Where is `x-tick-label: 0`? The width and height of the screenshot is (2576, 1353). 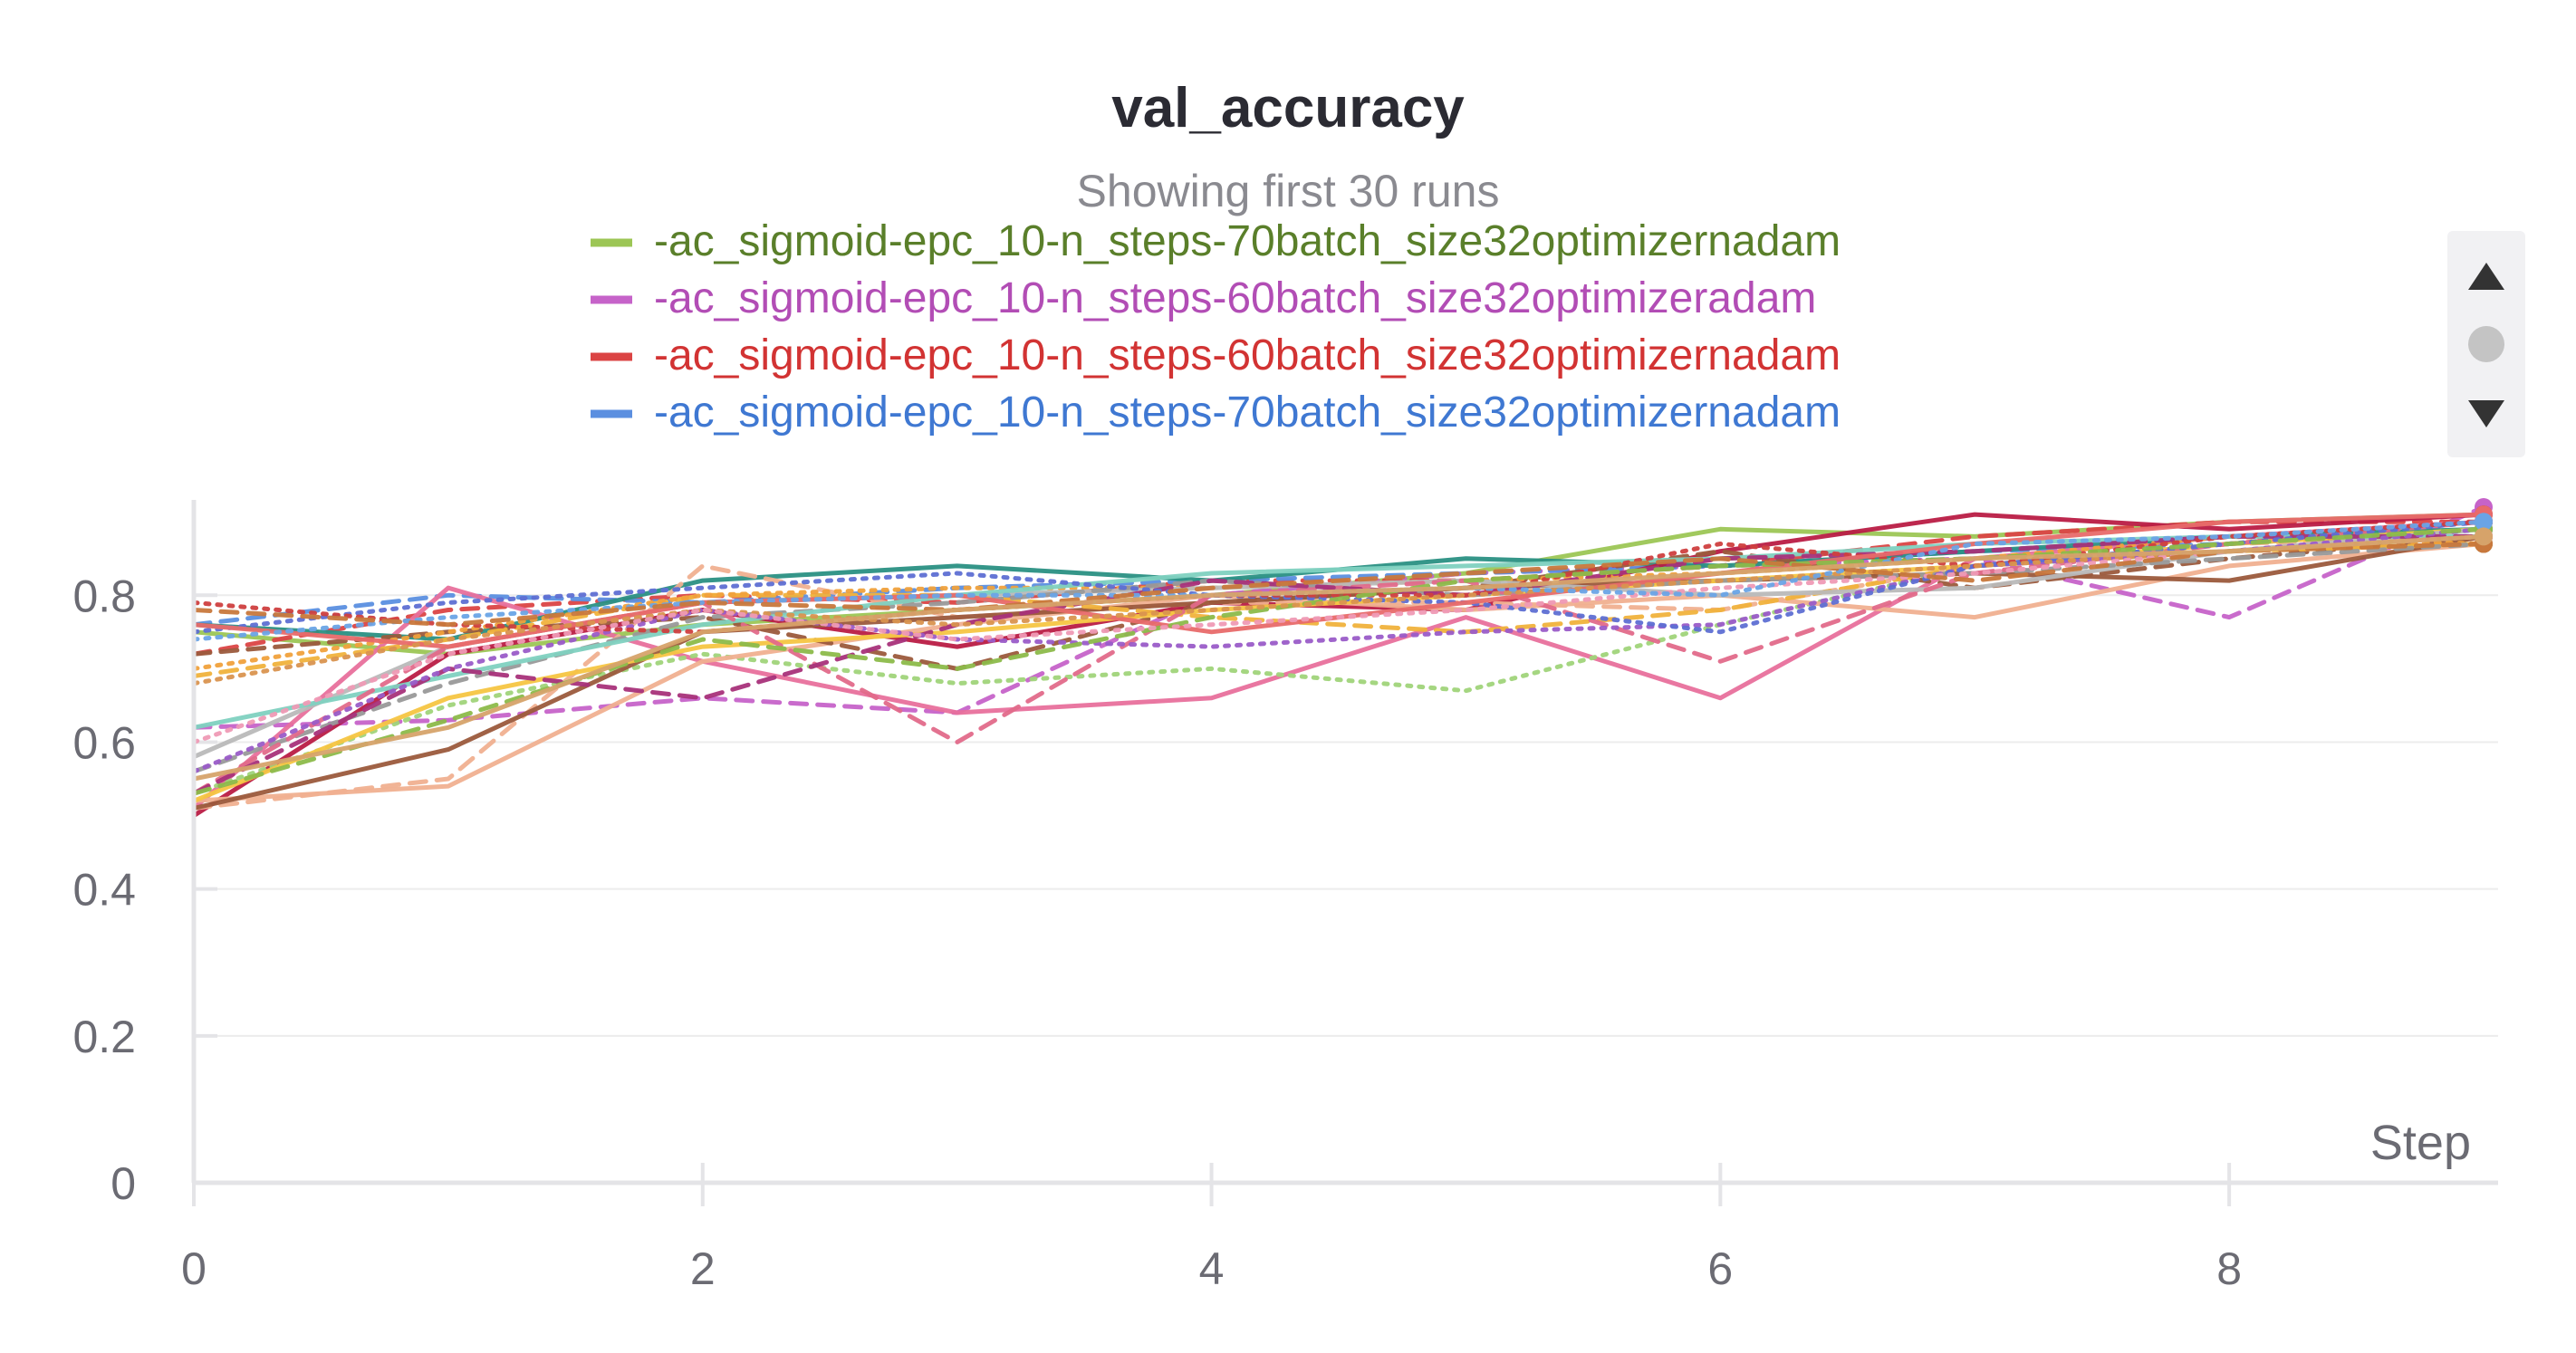
x-tick-label: 0 is located at coordinates (194, 1268).